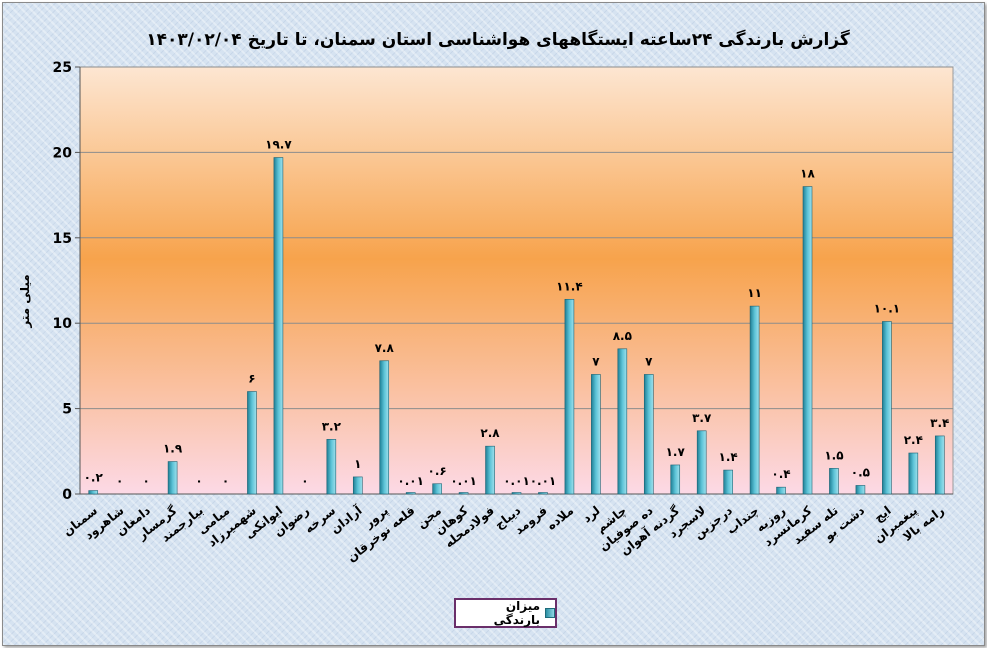 This screenshot has height=648, width=987. What do you see at coordinates (622, 336) in the screenshot?
I see `data-label: ۸.۵` at bounding box center [622, 336].